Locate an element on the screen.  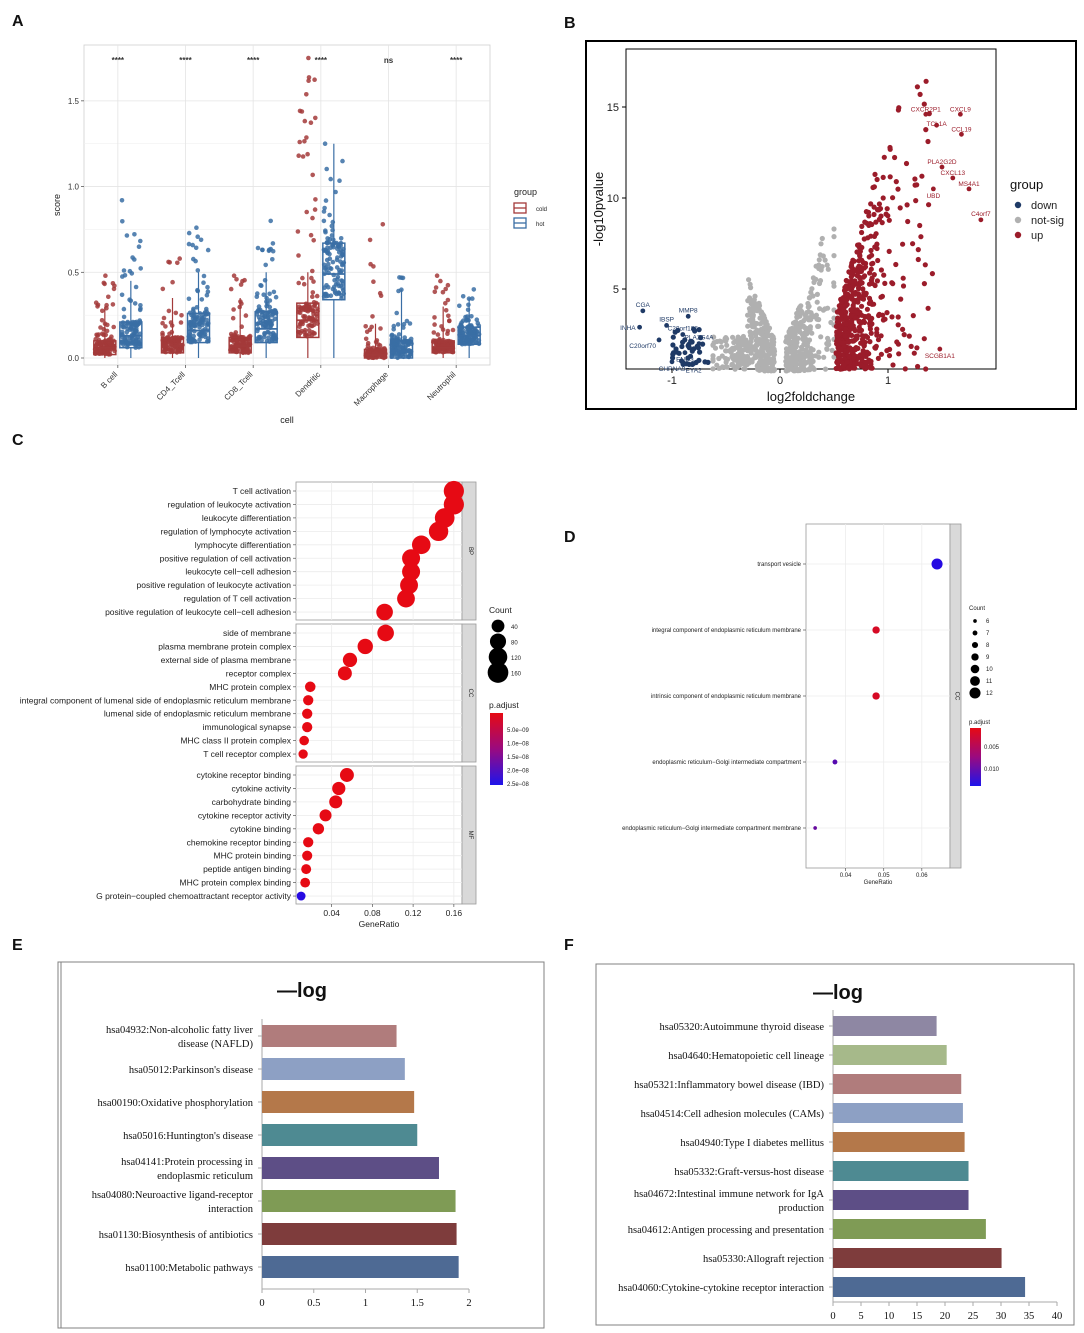
x-tick-label-0: 0.04 is located at coordinates (846, 876).